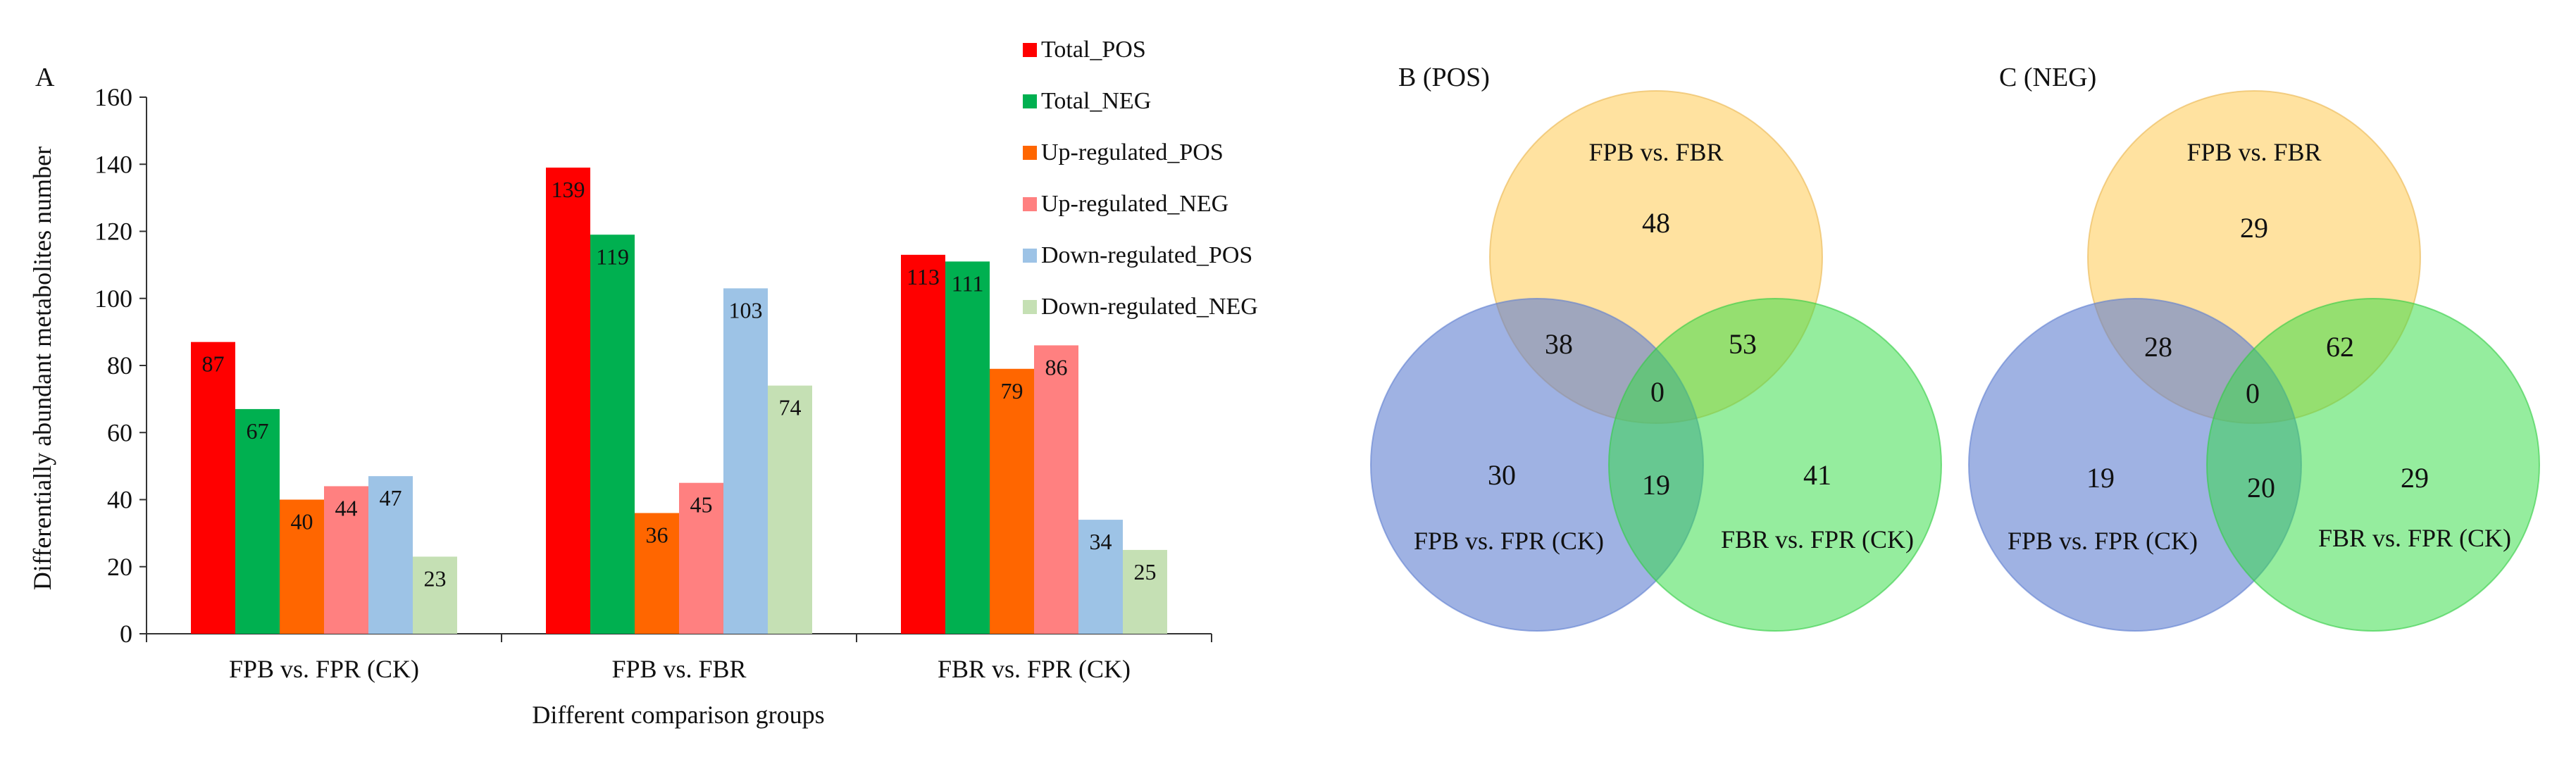 The image size is (2576, 757). What do you see at coordinates (746, 310) in the screenshot?
I see `bar-value-label: 103` at bounding box center [746, 310].